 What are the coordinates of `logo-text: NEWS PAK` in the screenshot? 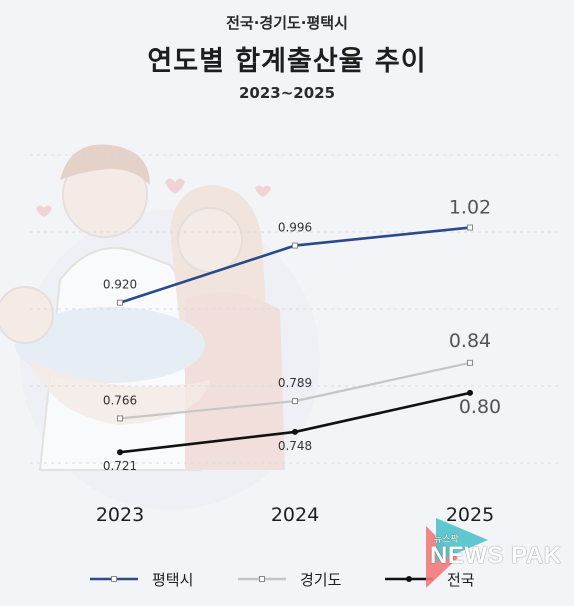 It's located at (496, 555).